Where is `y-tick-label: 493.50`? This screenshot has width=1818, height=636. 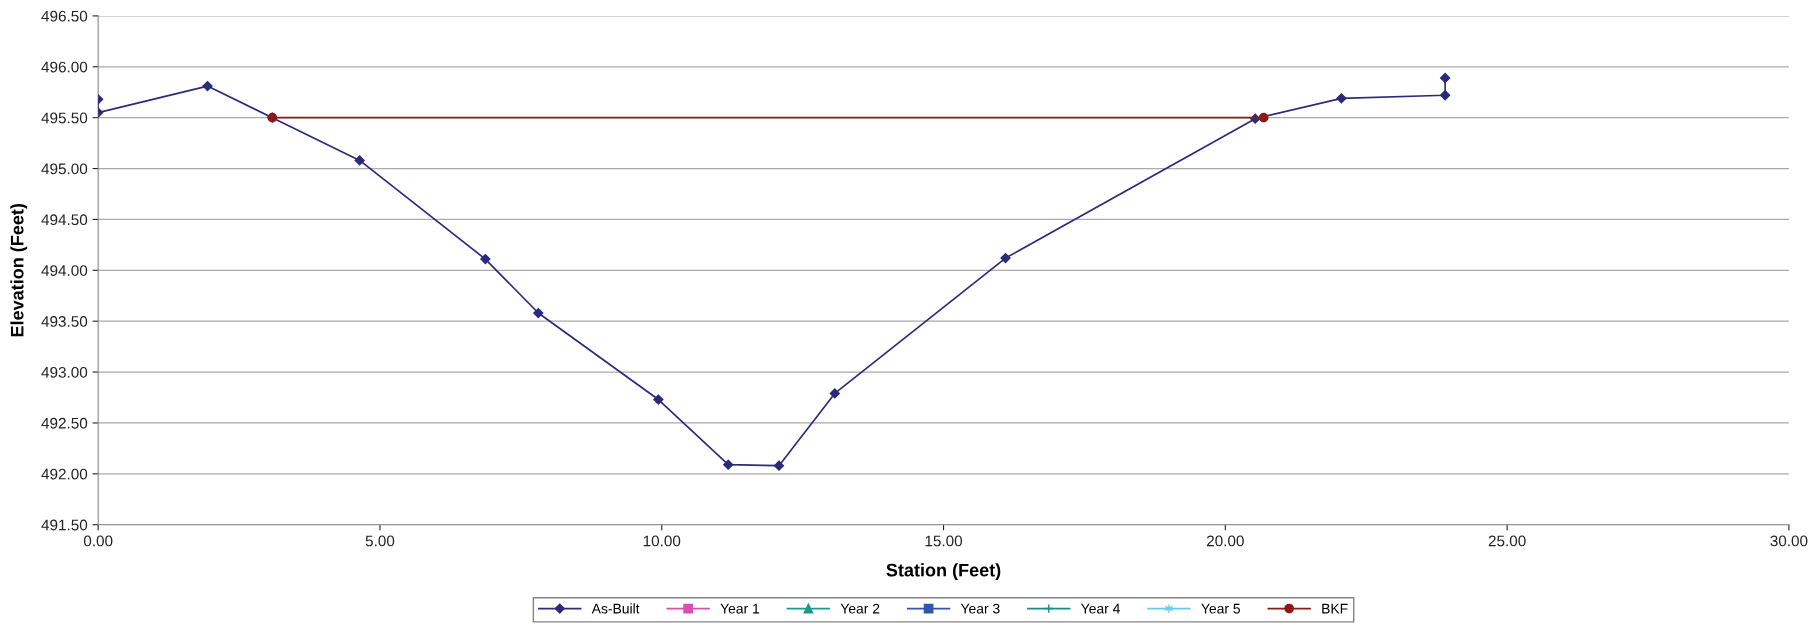 y-tick-label: 493.50 is located at coordinates (64, 321).